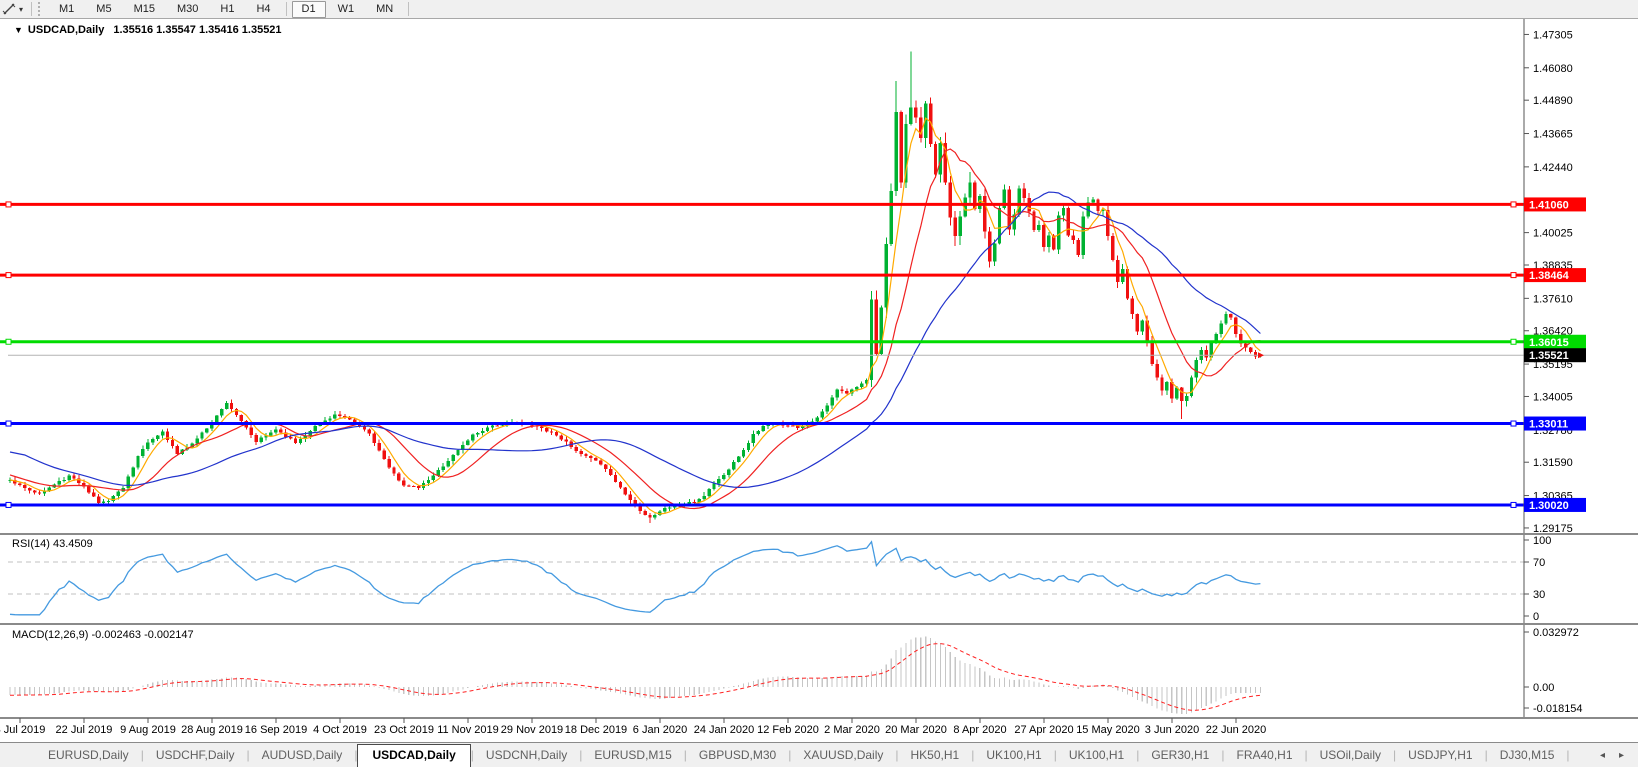  Describe the element at coordinates (104, 8) in the screenshot. I see `timeframe-button-m5: M5` at that location.